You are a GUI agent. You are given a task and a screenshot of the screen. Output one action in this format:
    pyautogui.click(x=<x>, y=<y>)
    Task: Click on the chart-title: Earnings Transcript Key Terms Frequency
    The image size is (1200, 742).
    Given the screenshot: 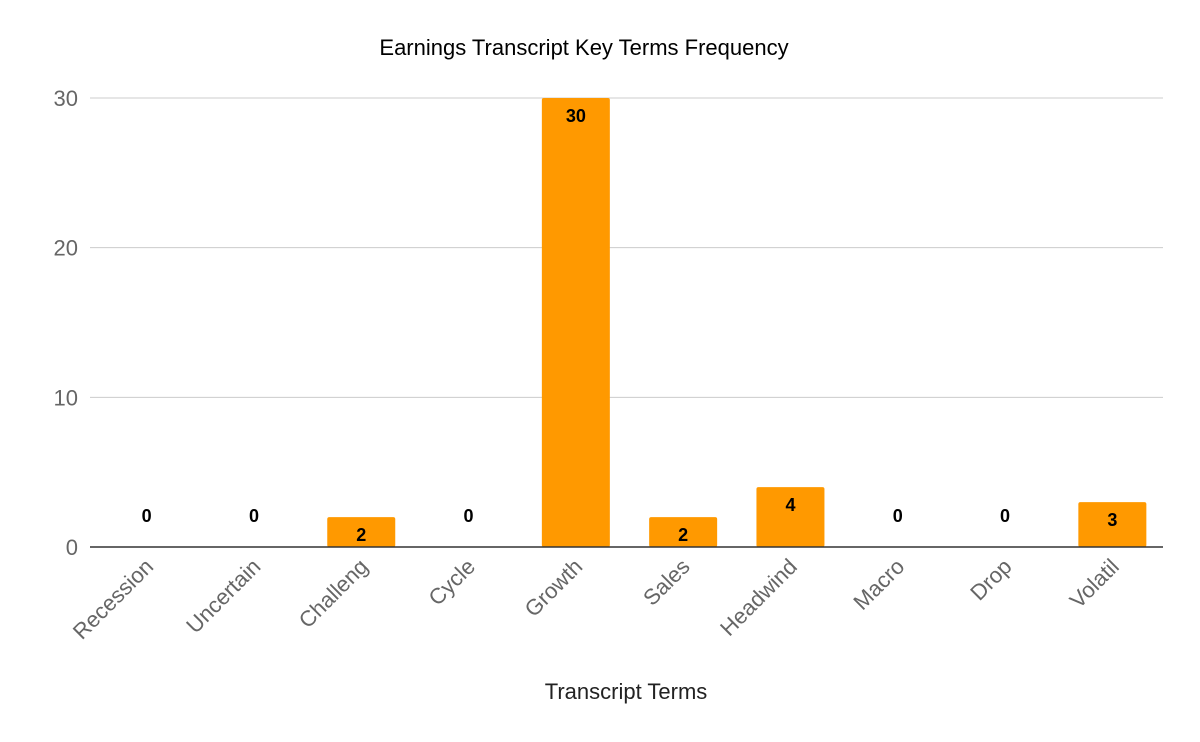 What is the action you would take?
    pyautogui.click(x=583, y=47)
    